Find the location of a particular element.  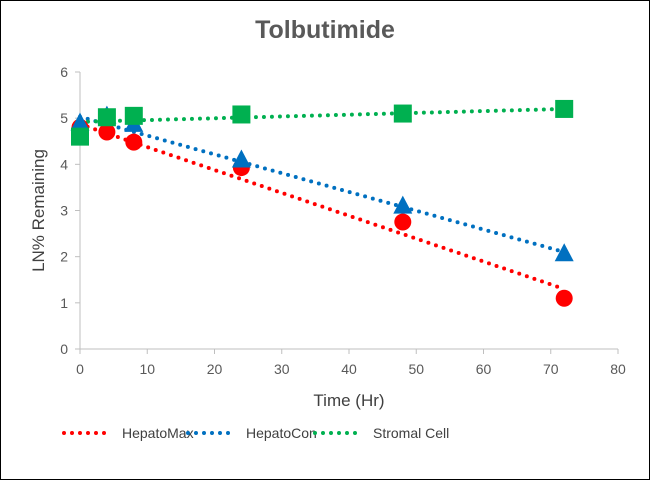

y-tick-label: 3 is located at coordinates (64, 211).